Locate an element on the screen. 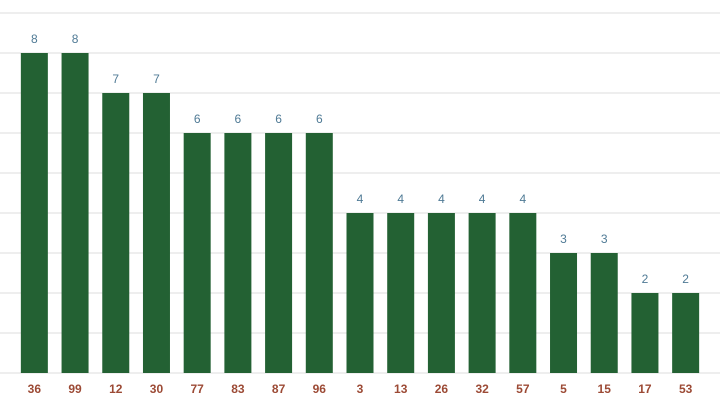 The width and height of the screenshot is (720, 407). x-tick-label: 5 is located at coordinates (563, 389).